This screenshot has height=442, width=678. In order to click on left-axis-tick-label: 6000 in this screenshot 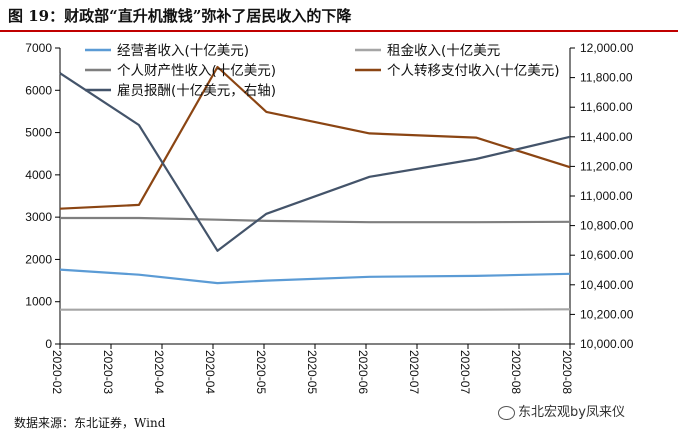, I will do `click(38, 90)`.